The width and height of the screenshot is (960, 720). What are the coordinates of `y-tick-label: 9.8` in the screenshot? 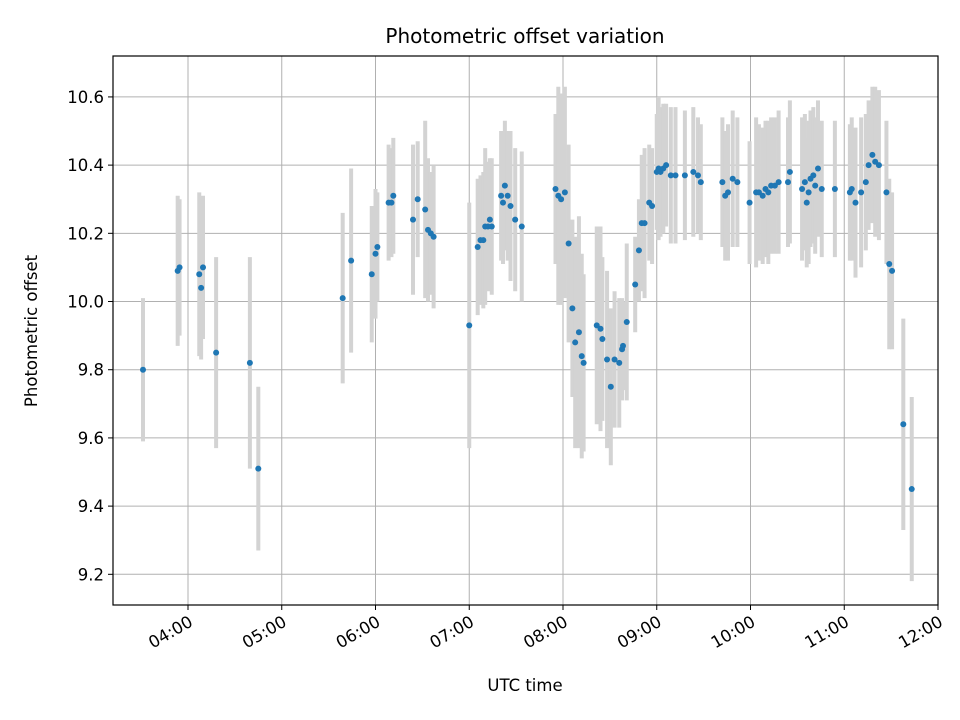 It's located at (91, 370).